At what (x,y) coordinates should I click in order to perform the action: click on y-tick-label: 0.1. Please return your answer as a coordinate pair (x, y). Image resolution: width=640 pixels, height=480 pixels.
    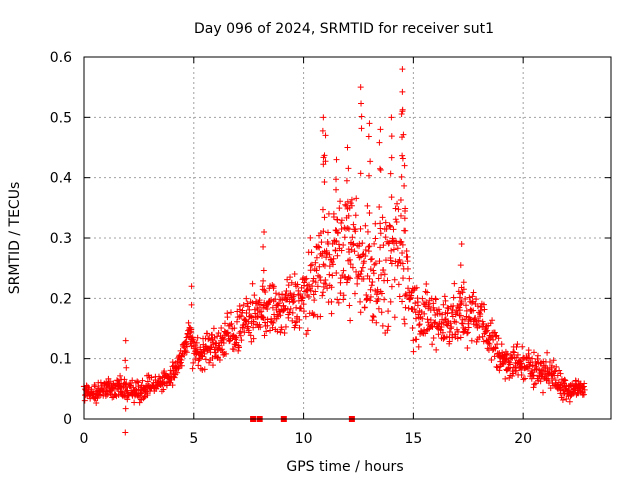
    Looking at the image, I should click on (61, 360).